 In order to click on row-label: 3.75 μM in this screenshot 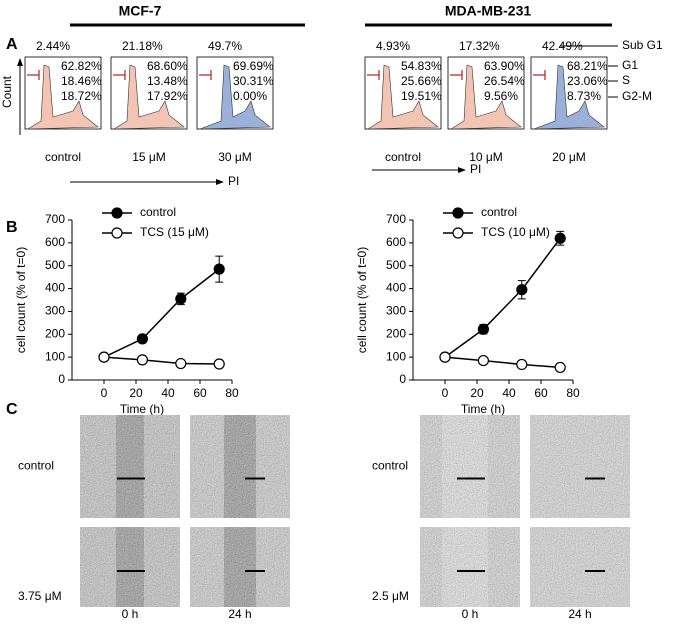, I will do `click(40, 596)`.